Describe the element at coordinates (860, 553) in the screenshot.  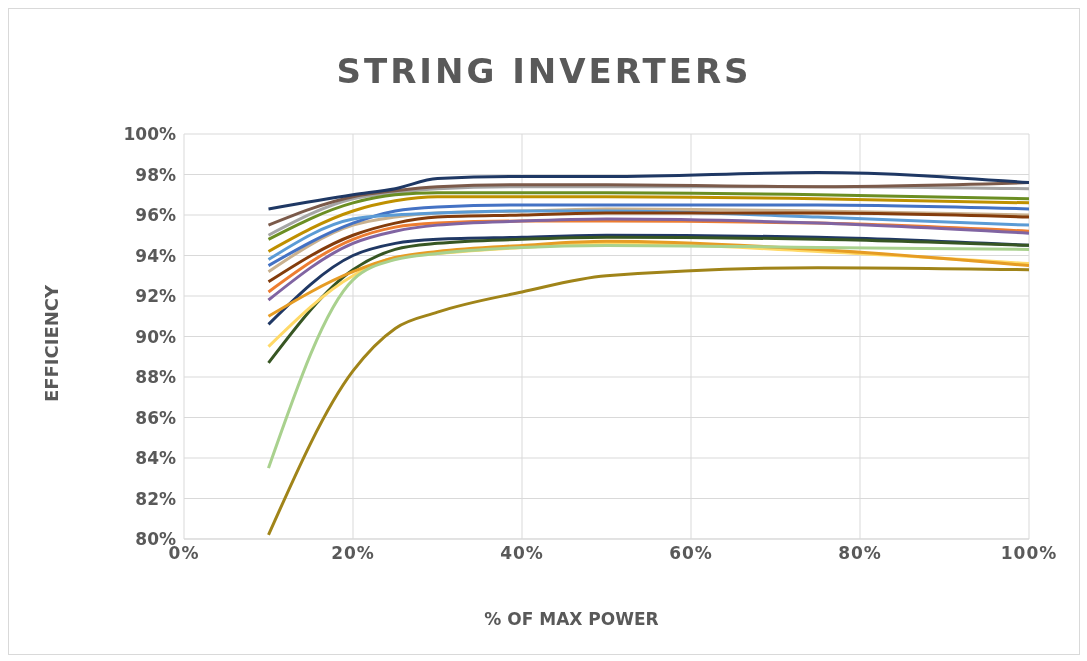
I see `x-tick-label: 80%` at that location.